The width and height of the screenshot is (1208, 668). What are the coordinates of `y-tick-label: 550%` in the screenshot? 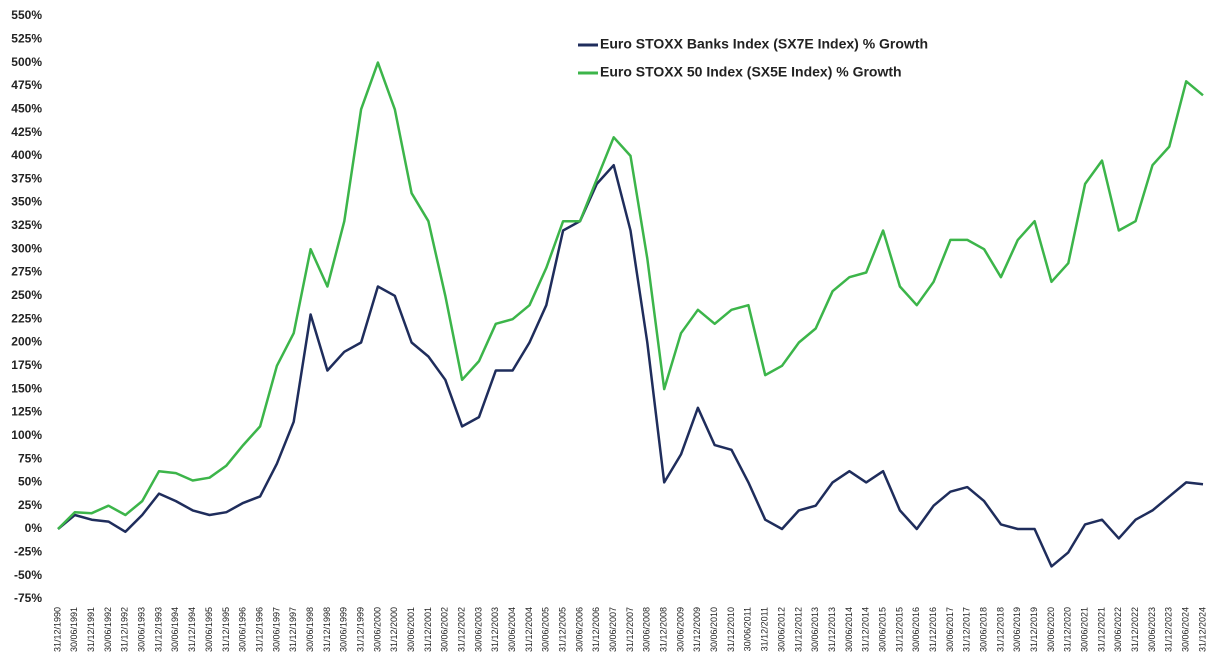 It's located at (26, 15).